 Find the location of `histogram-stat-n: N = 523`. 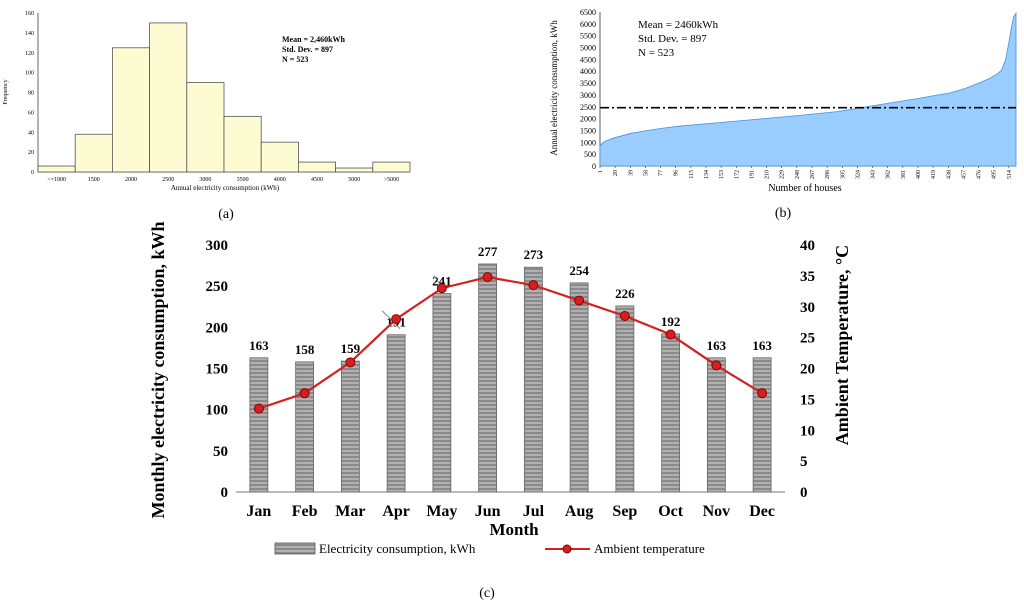

histogram-stat-n: N = 523 is located at coordinates (295, 59).